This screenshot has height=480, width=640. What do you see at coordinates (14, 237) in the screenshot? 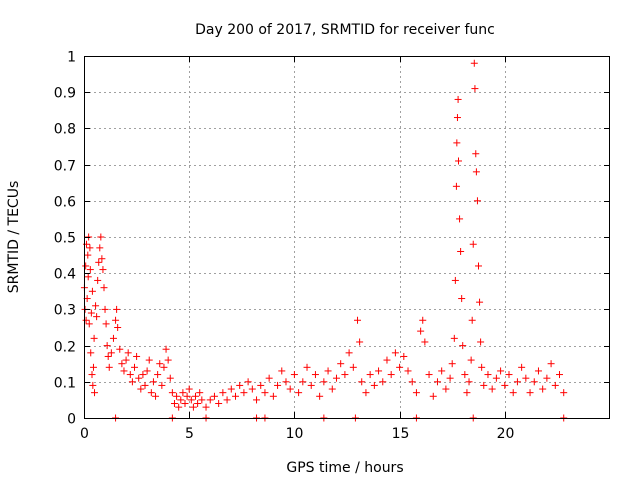
I see `y-axis-title: SRMTID / TECUs` at bounding box center [14, 237].